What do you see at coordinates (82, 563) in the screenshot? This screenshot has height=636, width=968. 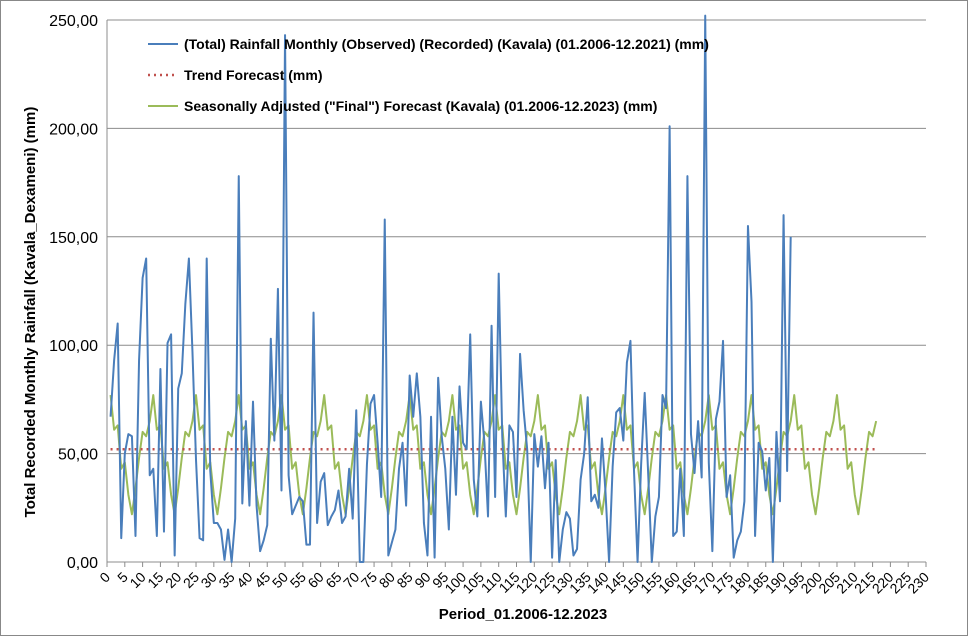 I see `y-tick-label: 0,00` at bounding box center [82, 563].